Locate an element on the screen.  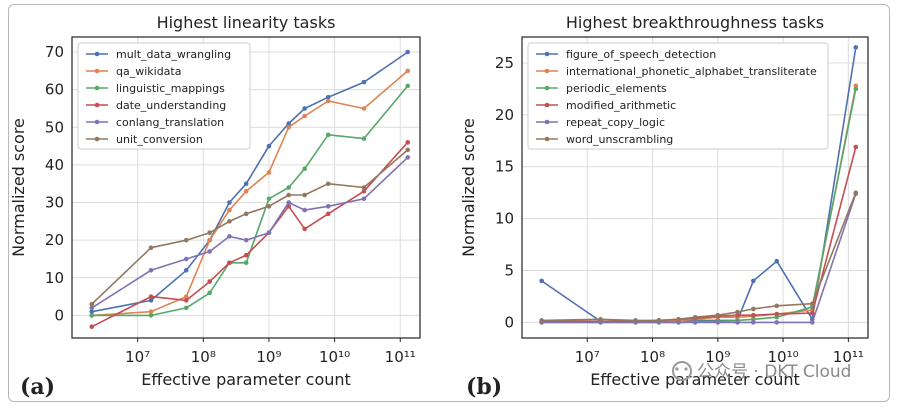
legend-entry: modified_arithmetic is located at coordinates (621, 105).